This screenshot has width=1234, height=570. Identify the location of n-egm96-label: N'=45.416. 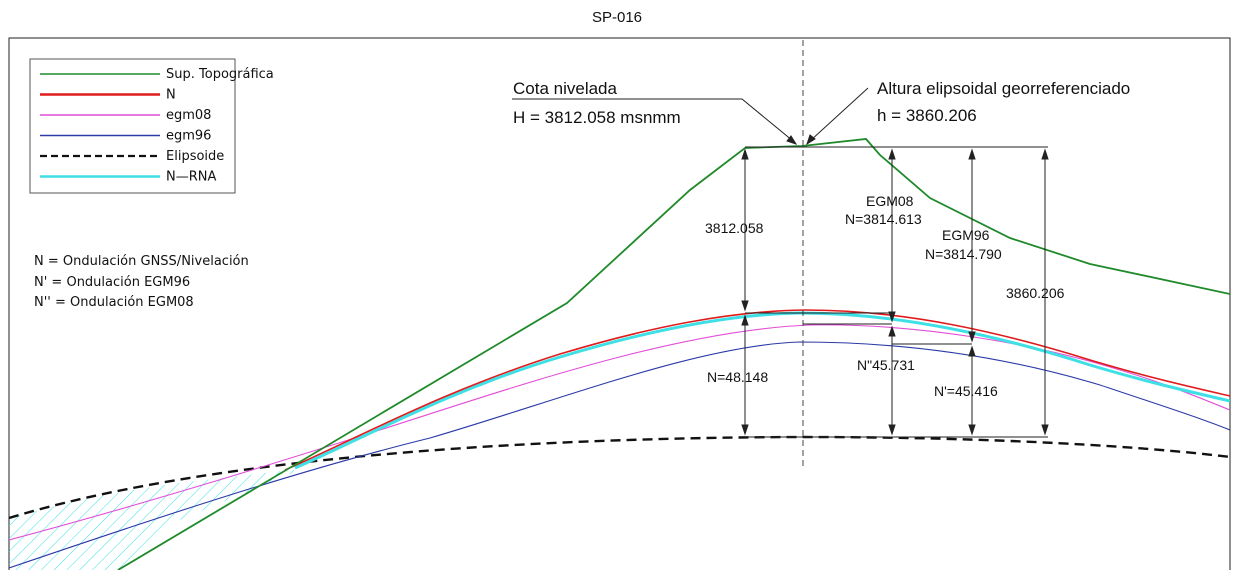
(966, 391).